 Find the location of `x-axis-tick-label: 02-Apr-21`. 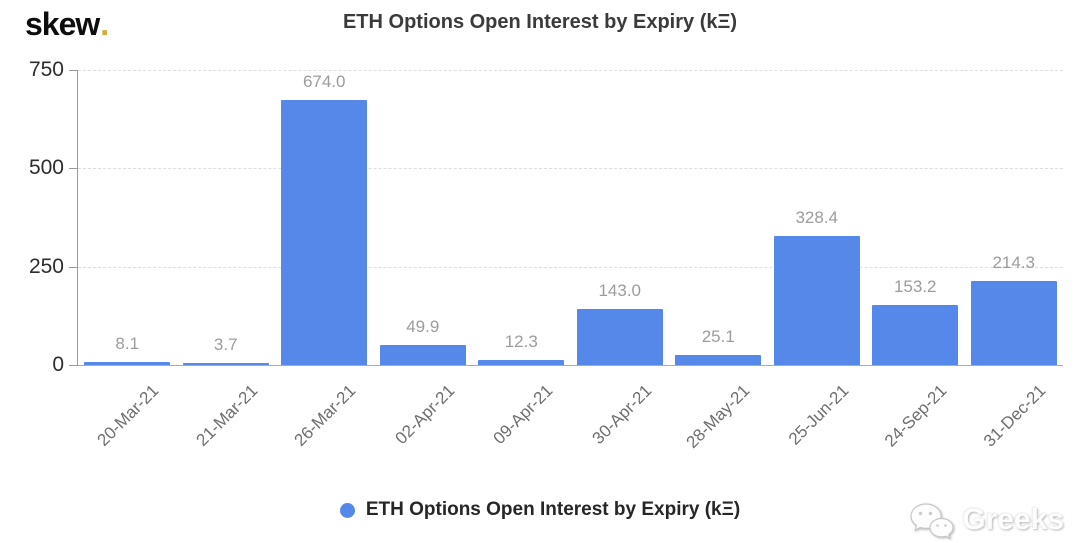

x-axis-tick-label: 02-Apr-21 is located at coordinates (425, 414).